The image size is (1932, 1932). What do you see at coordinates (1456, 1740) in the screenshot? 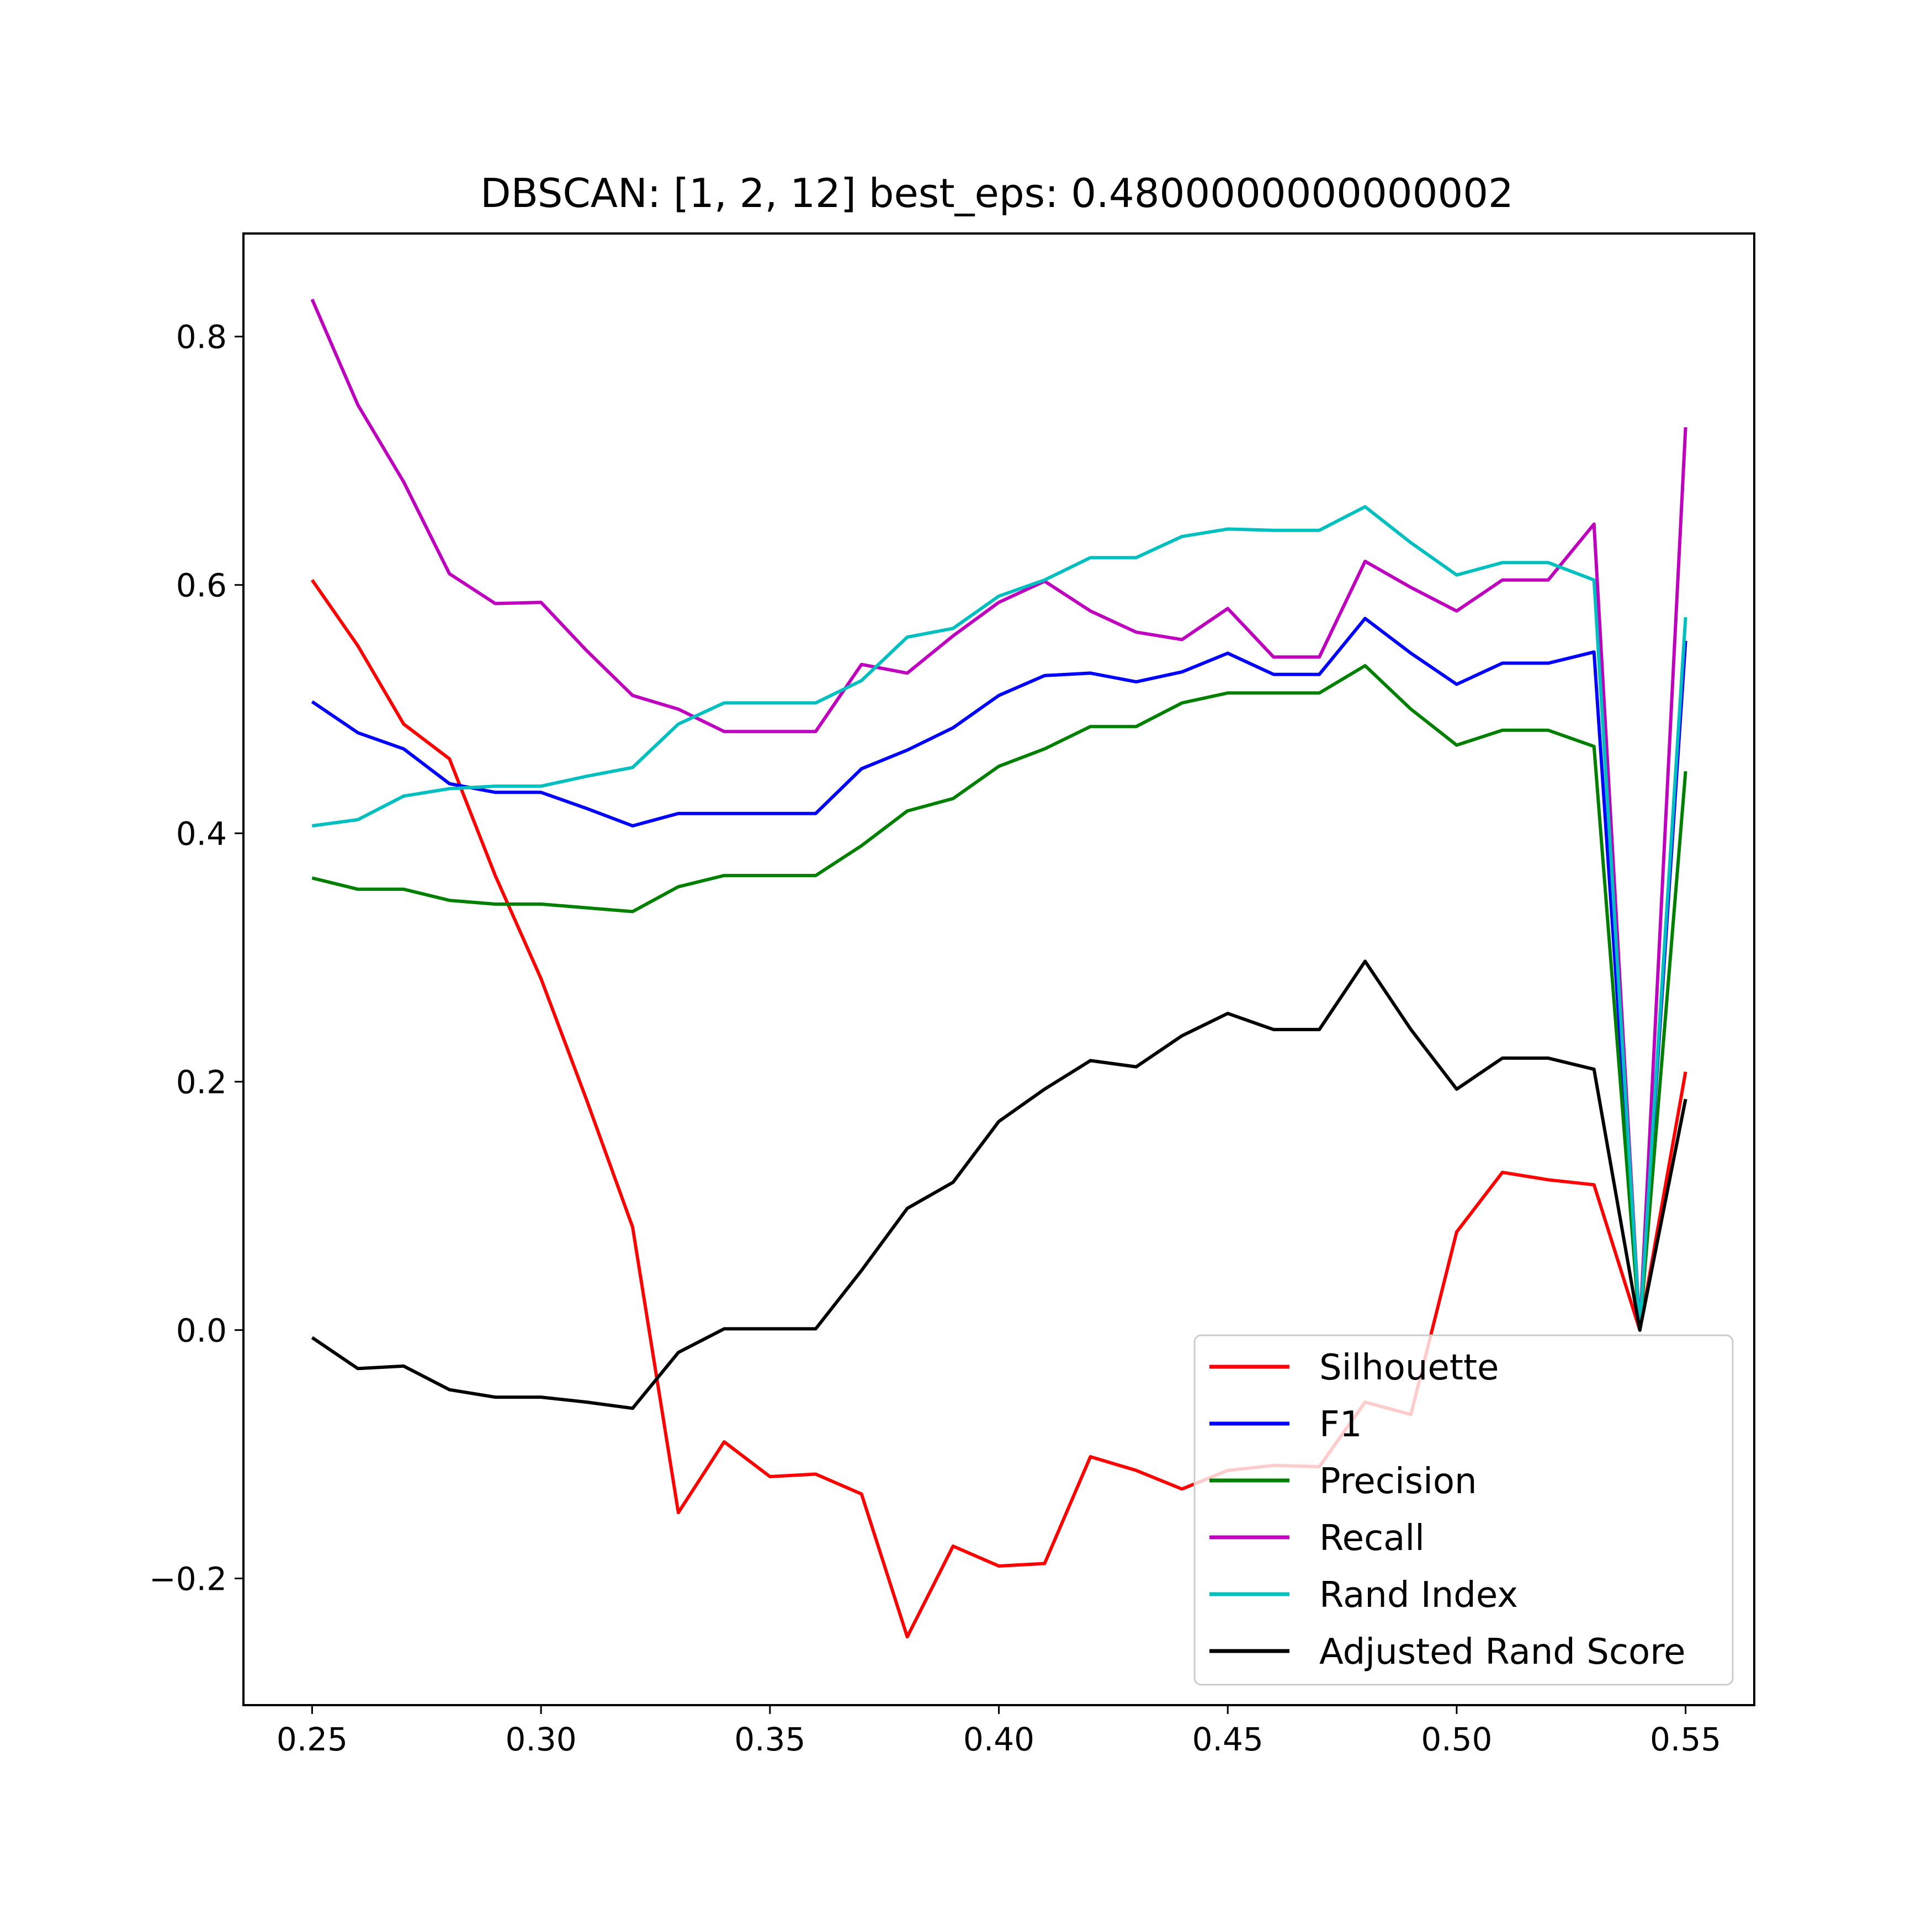
I see `x-tick-label: 0.50` at bounding box center [1456, 1740].